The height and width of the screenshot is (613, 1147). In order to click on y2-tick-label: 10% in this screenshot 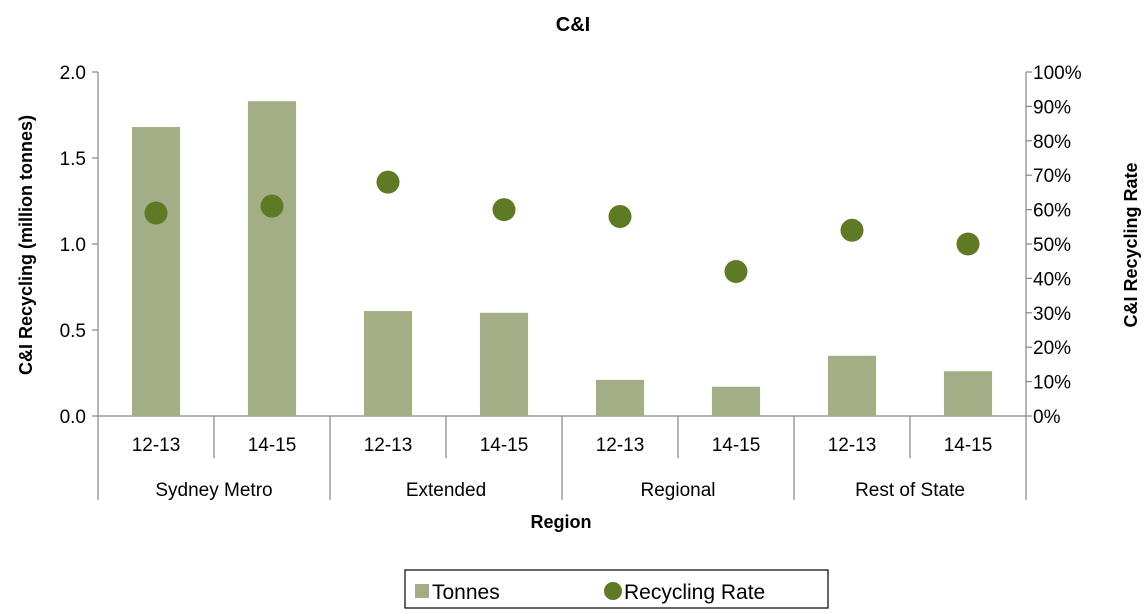, I will do `click(1052, 383)`.